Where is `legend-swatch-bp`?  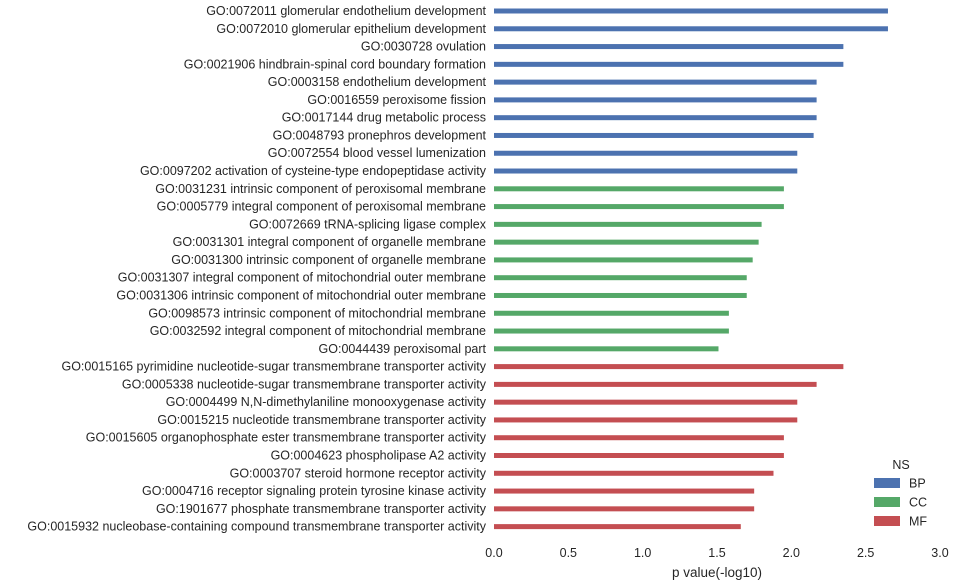 legend-swatch-bp is located at coordinates (887, 483).